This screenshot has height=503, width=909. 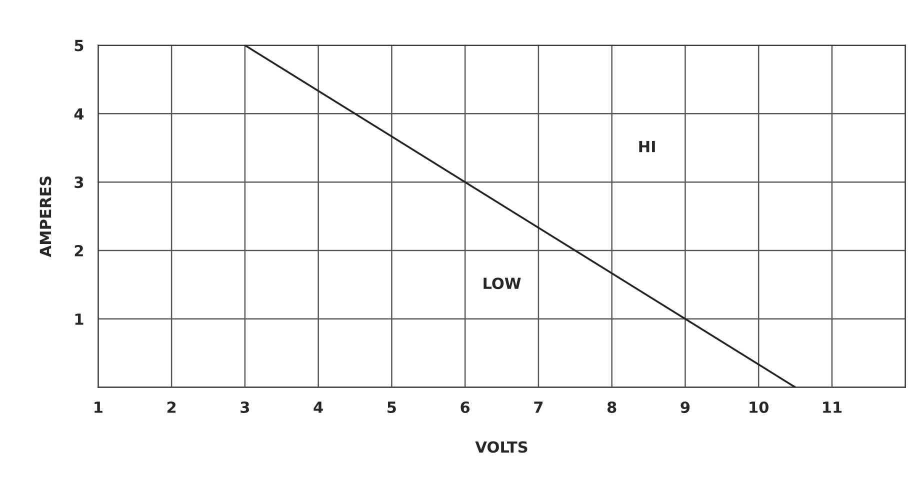 I want to click on y-tick-label: 3, so click(x=79, y=182).